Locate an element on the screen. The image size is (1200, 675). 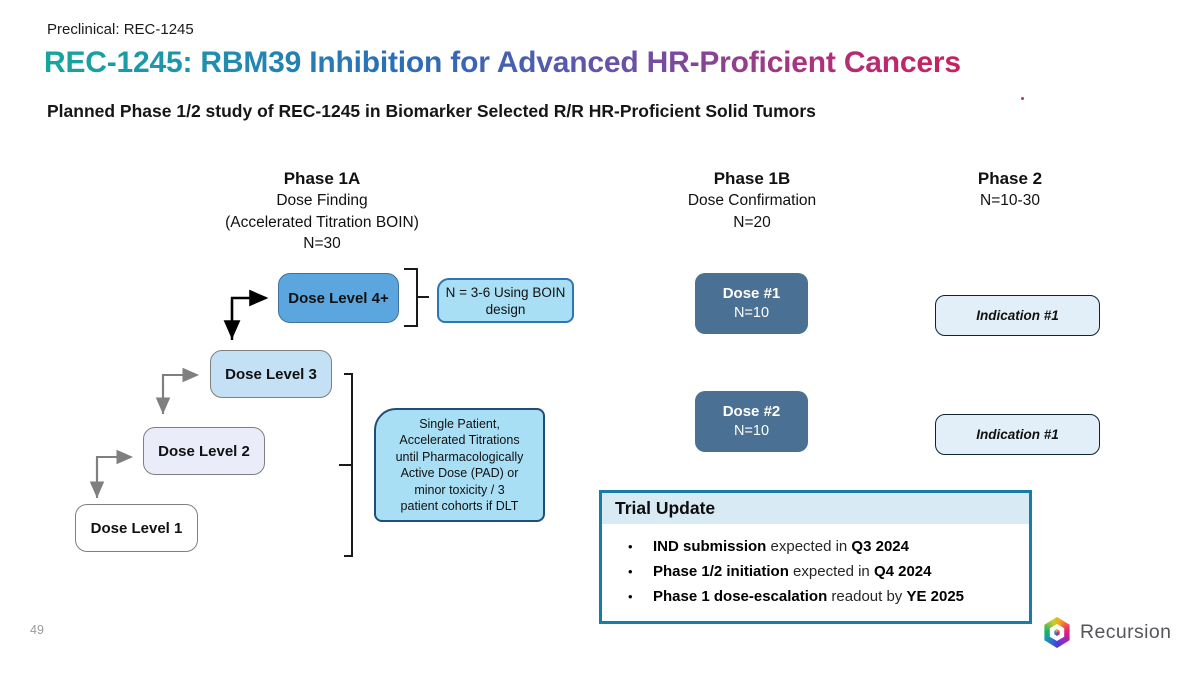
recursion-logo: Recursion is located at coordinates (1107, 632).